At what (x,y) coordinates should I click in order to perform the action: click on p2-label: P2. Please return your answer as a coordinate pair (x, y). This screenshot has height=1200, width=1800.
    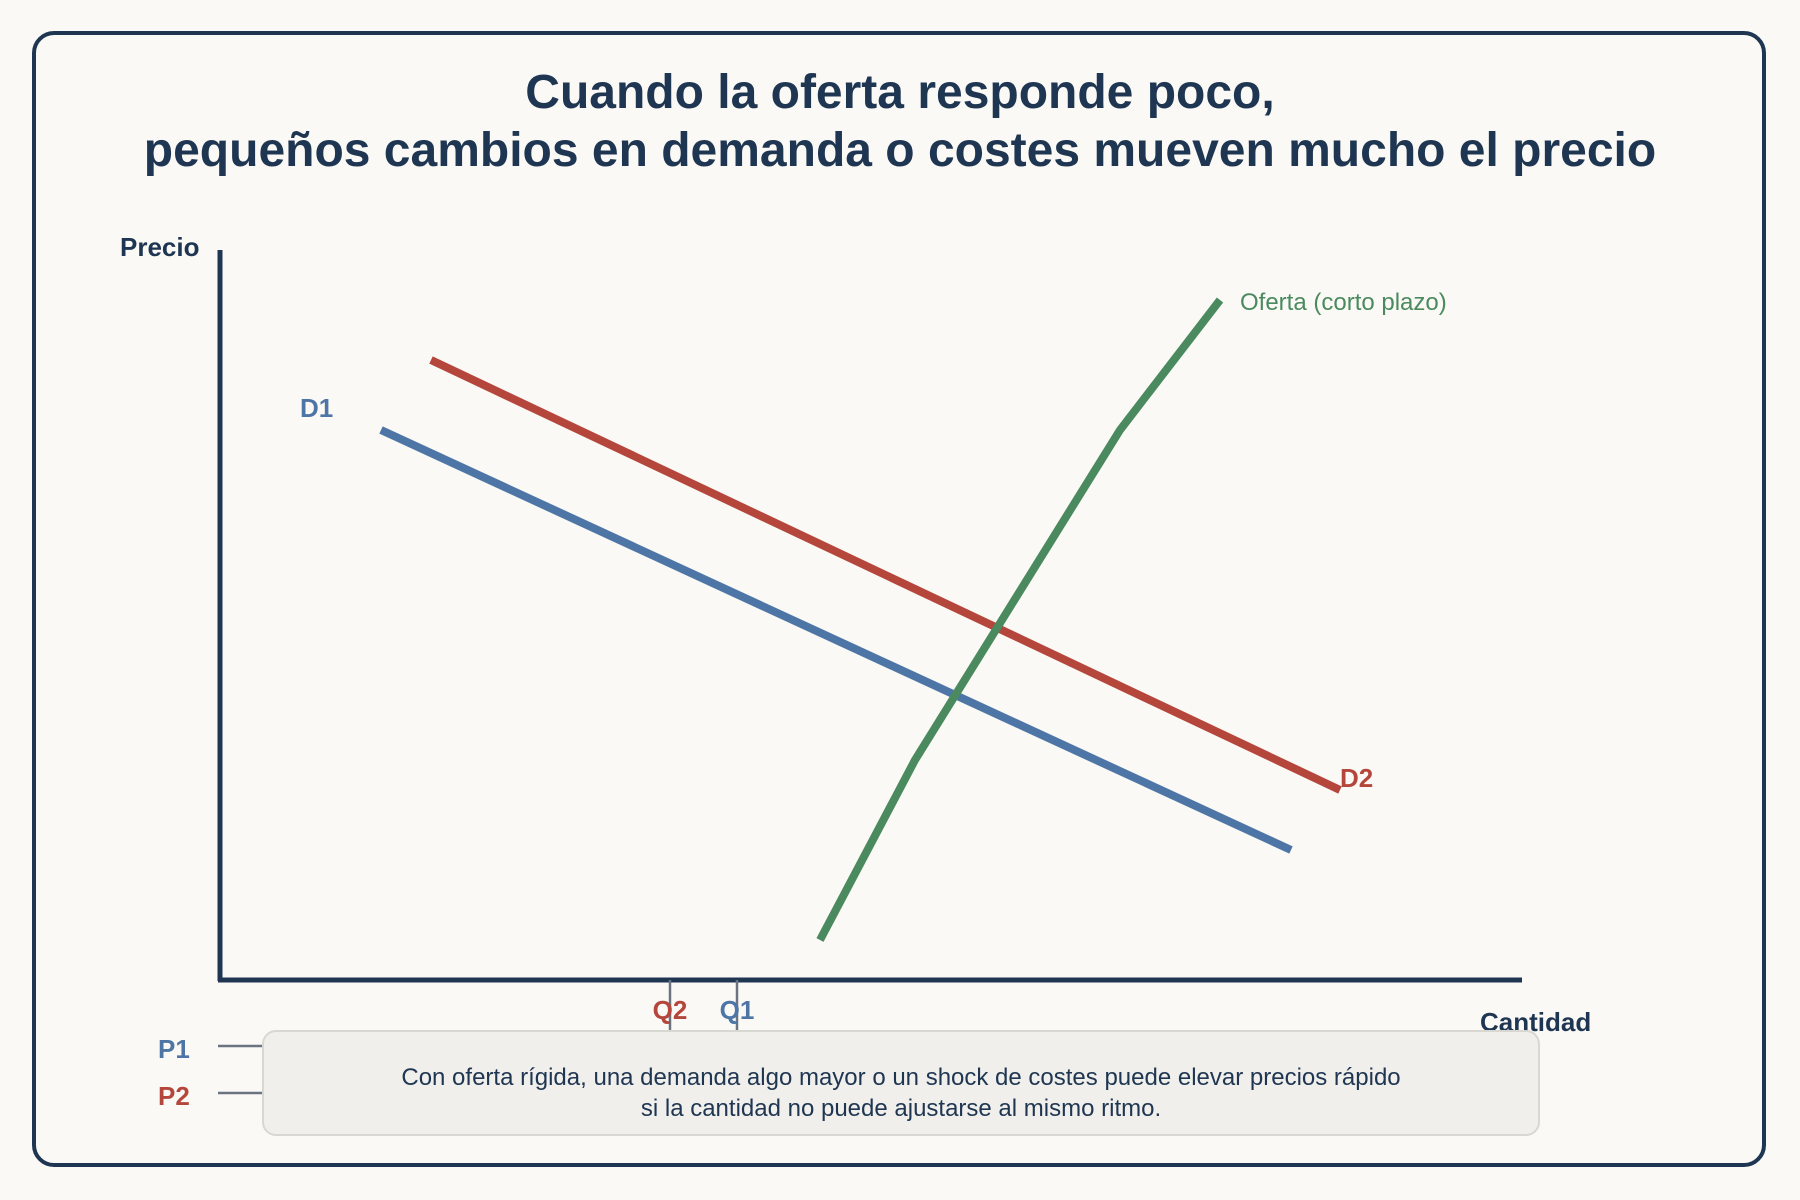
    Looking at the image, I should click on (174, 1096).